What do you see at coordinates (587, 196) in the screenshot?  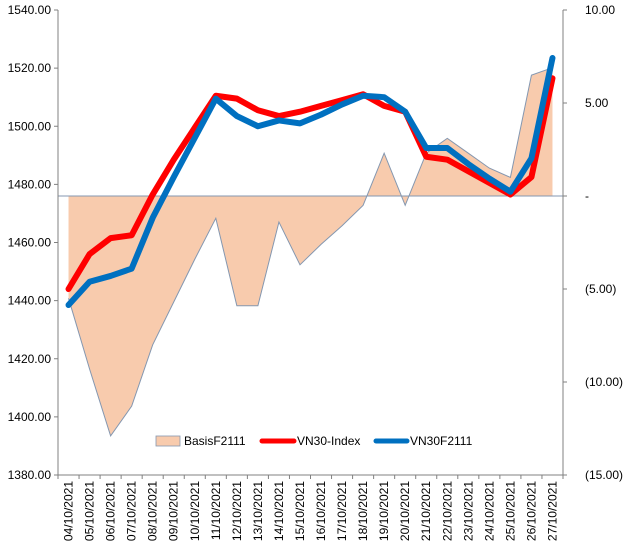 I see `right-tick-label: -` at bounding box center [587, 196].